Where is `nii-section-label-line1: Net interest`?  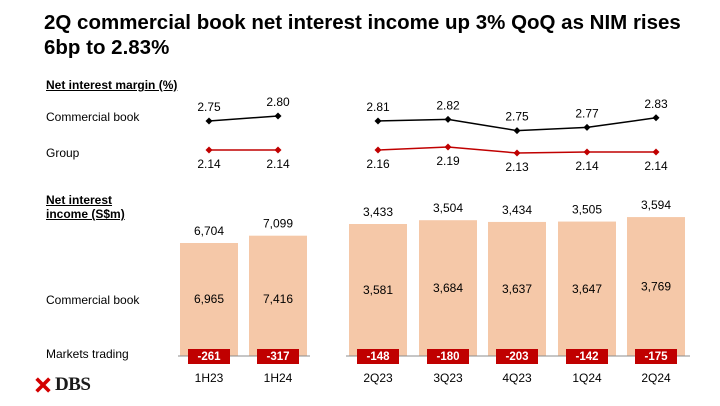 nii-section-label-line1: Net interest is located at coordinates (79, 200).